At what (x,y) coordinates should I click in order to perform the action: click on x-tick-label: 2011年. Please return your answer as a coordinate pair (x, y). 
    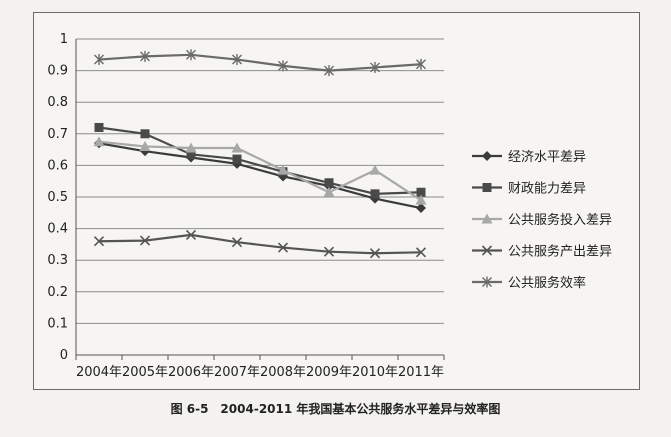
    Looking at the image, I should click on (421, 372).